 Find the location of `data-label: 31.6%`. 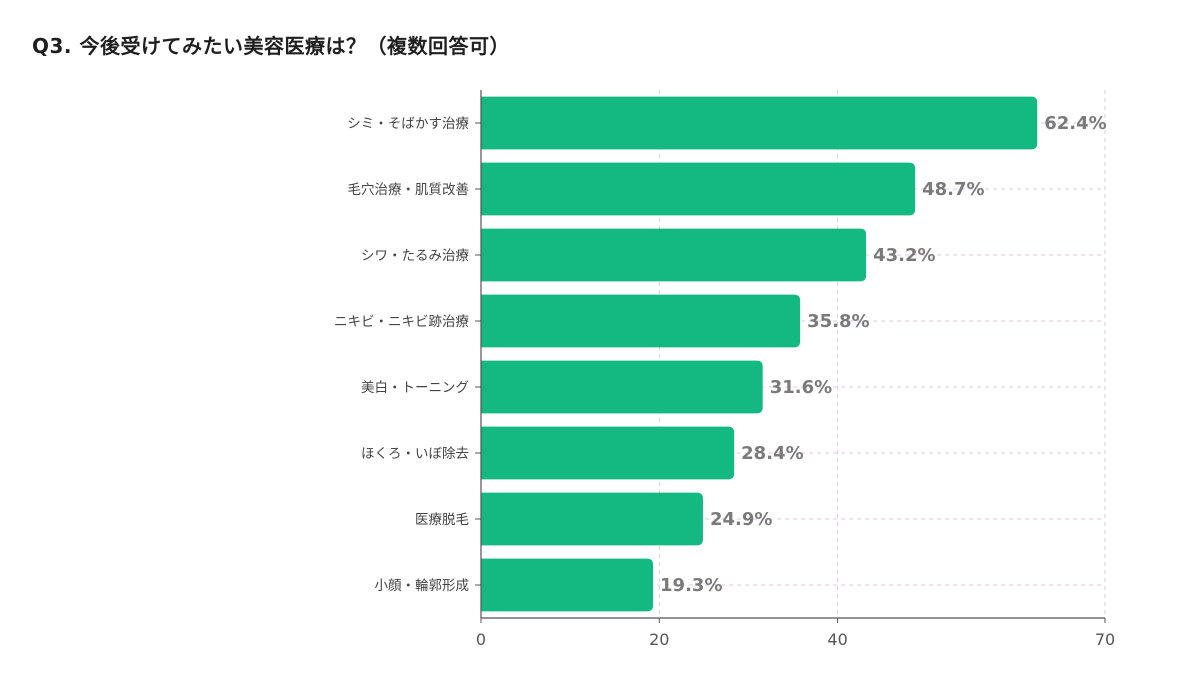

data-label: 31.6% is located at coordinates (801, 387).